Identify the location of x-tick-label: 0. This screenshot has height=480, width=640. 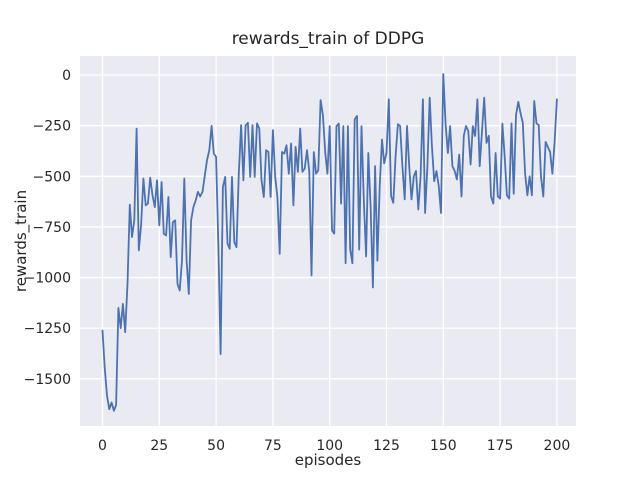
(102, 446).